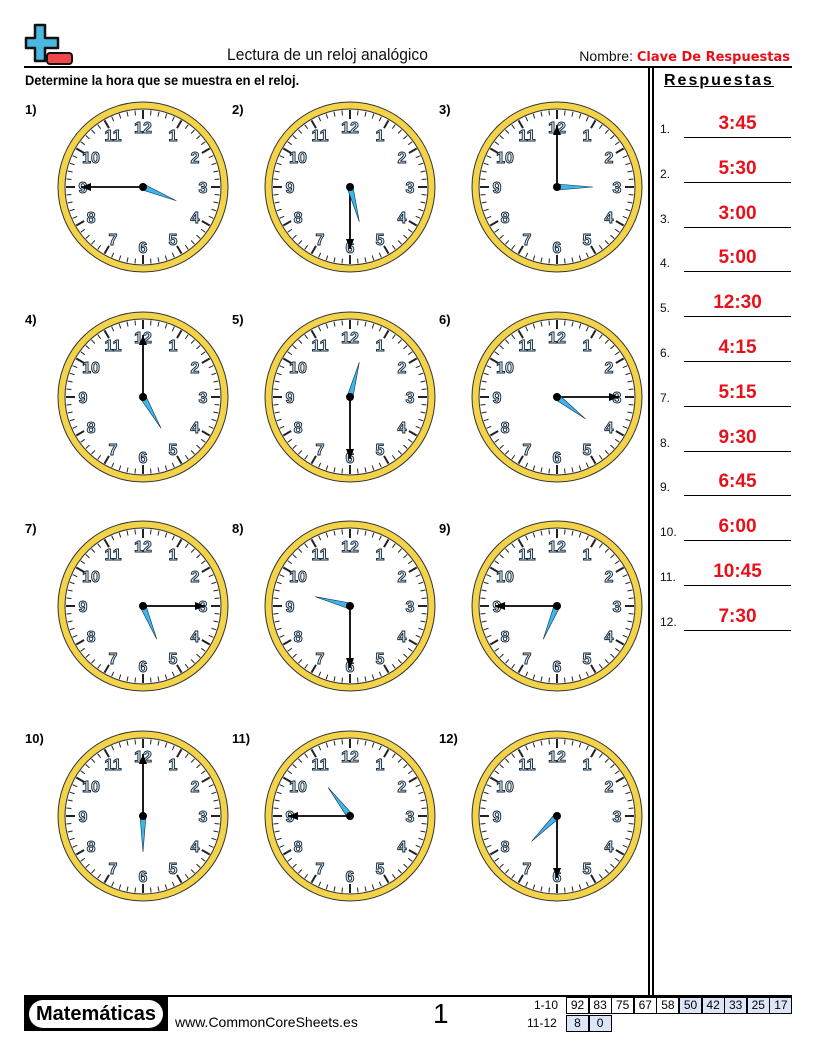 The width and height of the screenshot is (816, 1056). I want to click on clock-numeral: 10, so click(298, 158).